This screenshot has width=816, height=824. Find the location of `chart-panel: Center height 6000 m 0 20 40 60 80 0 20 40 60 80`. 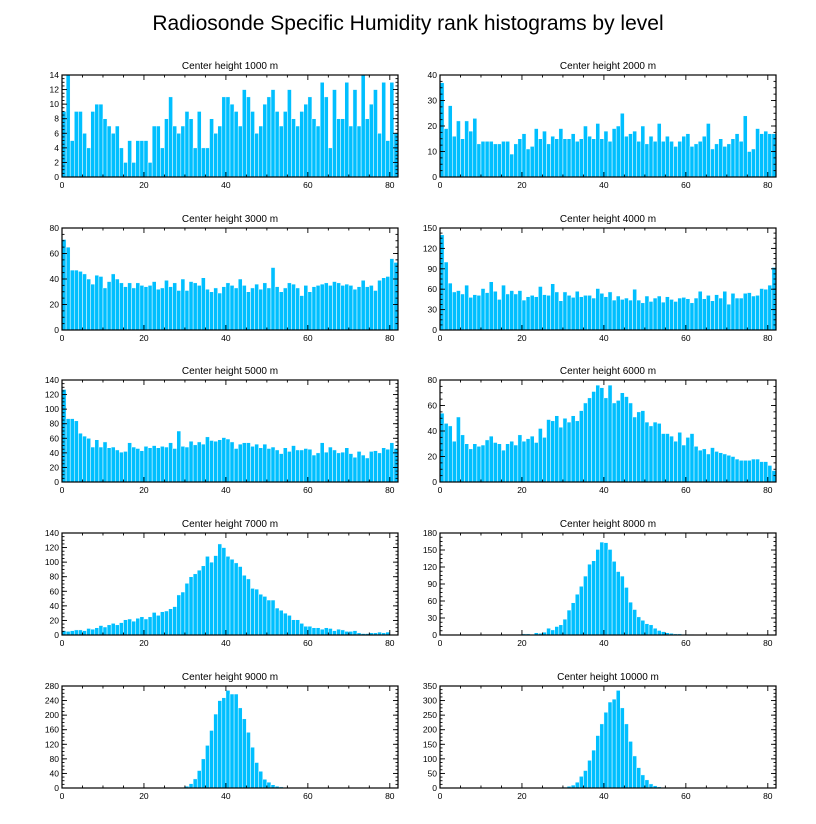

chart-panel: Center height 6000 m 0 20 40 60 80 0 20 40 60 80 is located at coordinates (602, 430).